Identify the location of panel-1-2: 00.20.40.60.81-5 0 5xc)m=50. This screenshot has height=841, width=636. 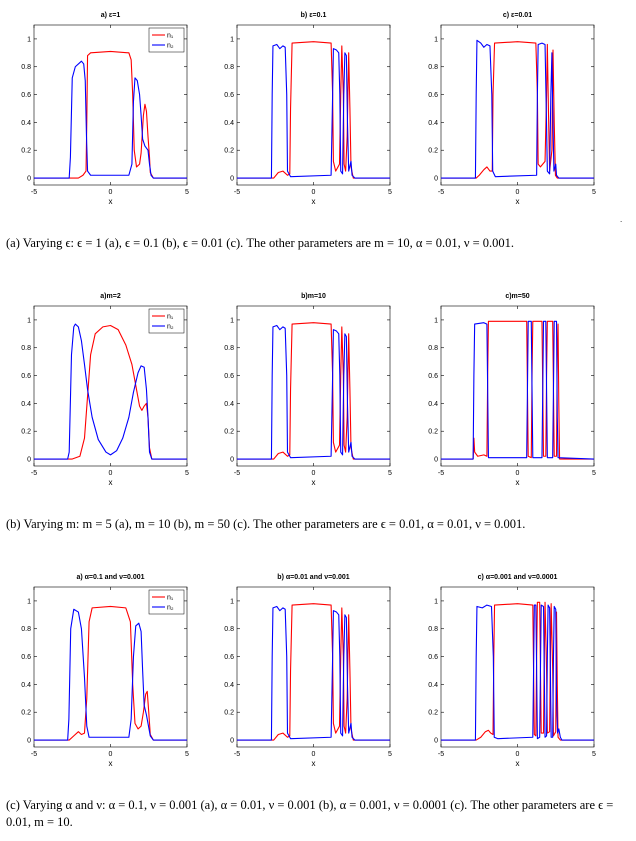
(512, 390).